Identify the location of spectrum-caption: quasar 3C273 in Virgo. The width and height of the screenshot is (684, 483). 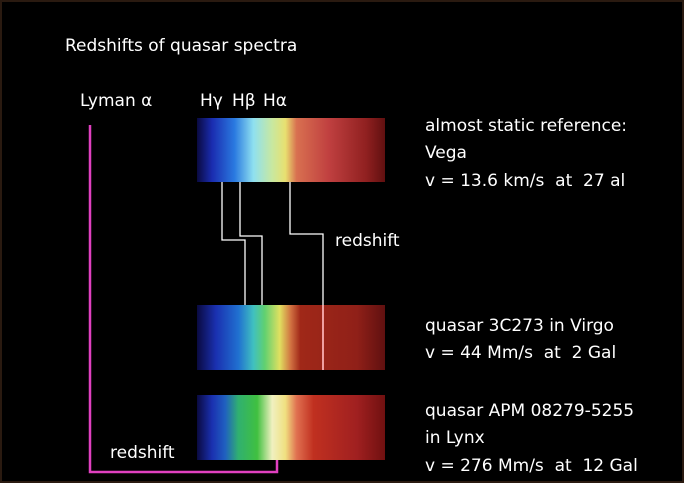
(519, 326).